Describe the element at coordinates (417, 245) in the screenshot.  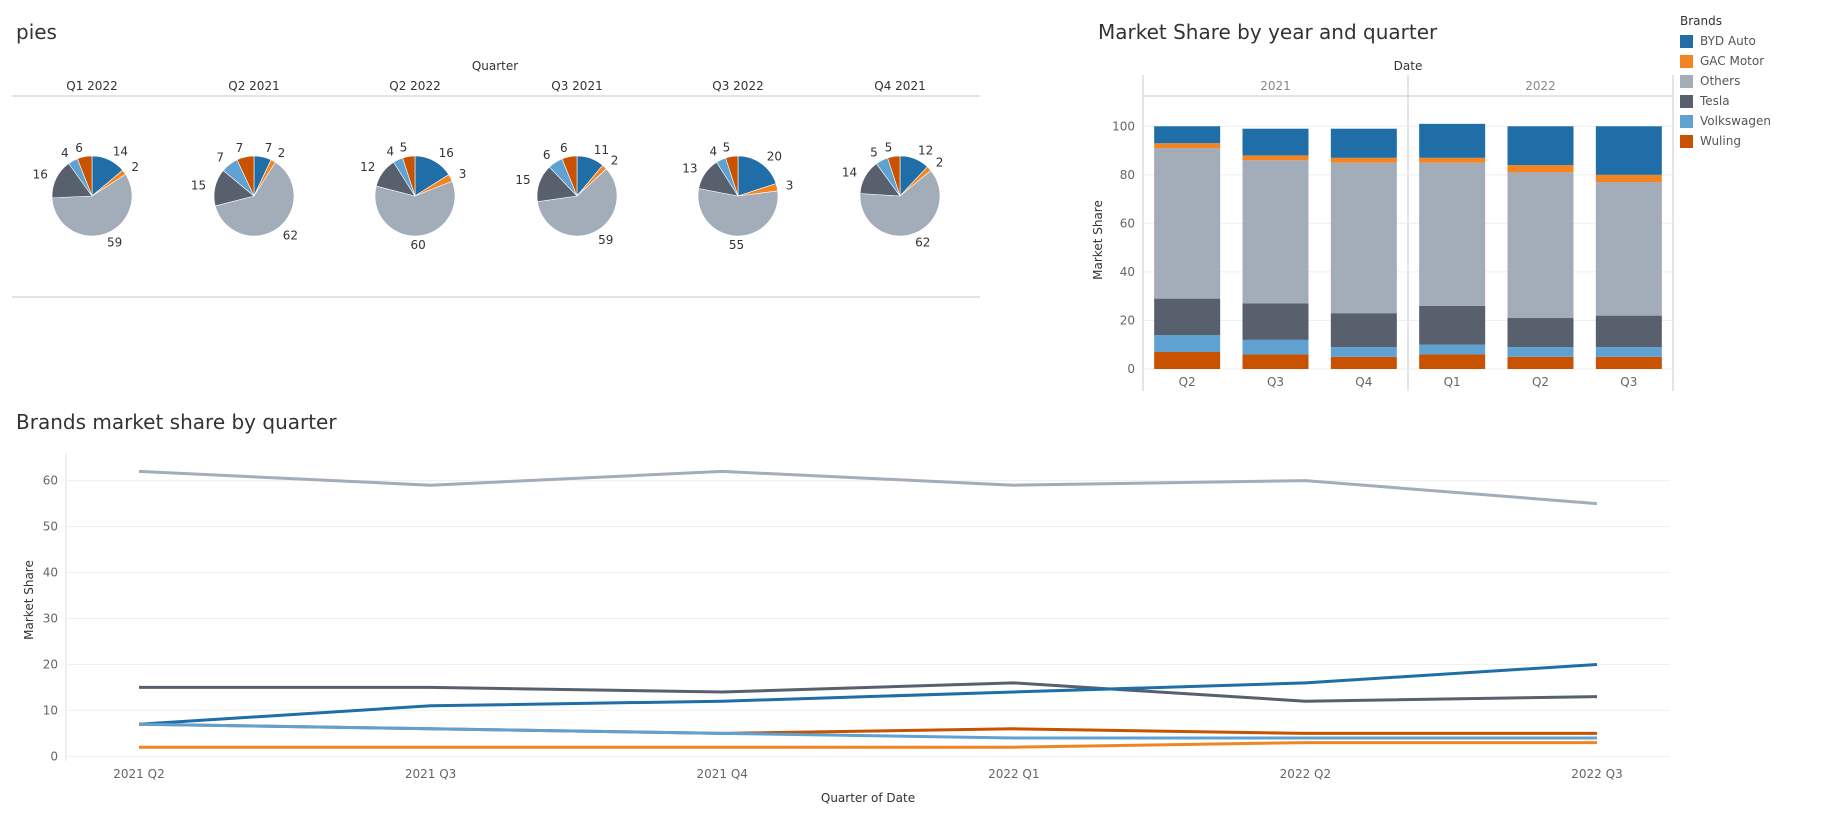
I see `pie-value-label: 60` at that location.